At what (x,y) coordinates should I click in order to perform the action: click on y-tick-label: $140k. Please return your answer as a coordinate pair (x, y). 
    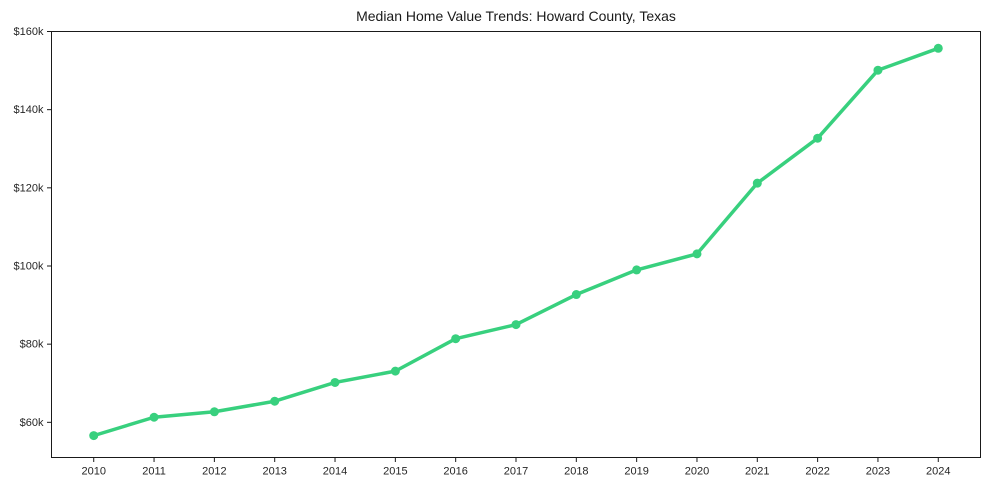
    Looking at the image, I should click on (29, 110).